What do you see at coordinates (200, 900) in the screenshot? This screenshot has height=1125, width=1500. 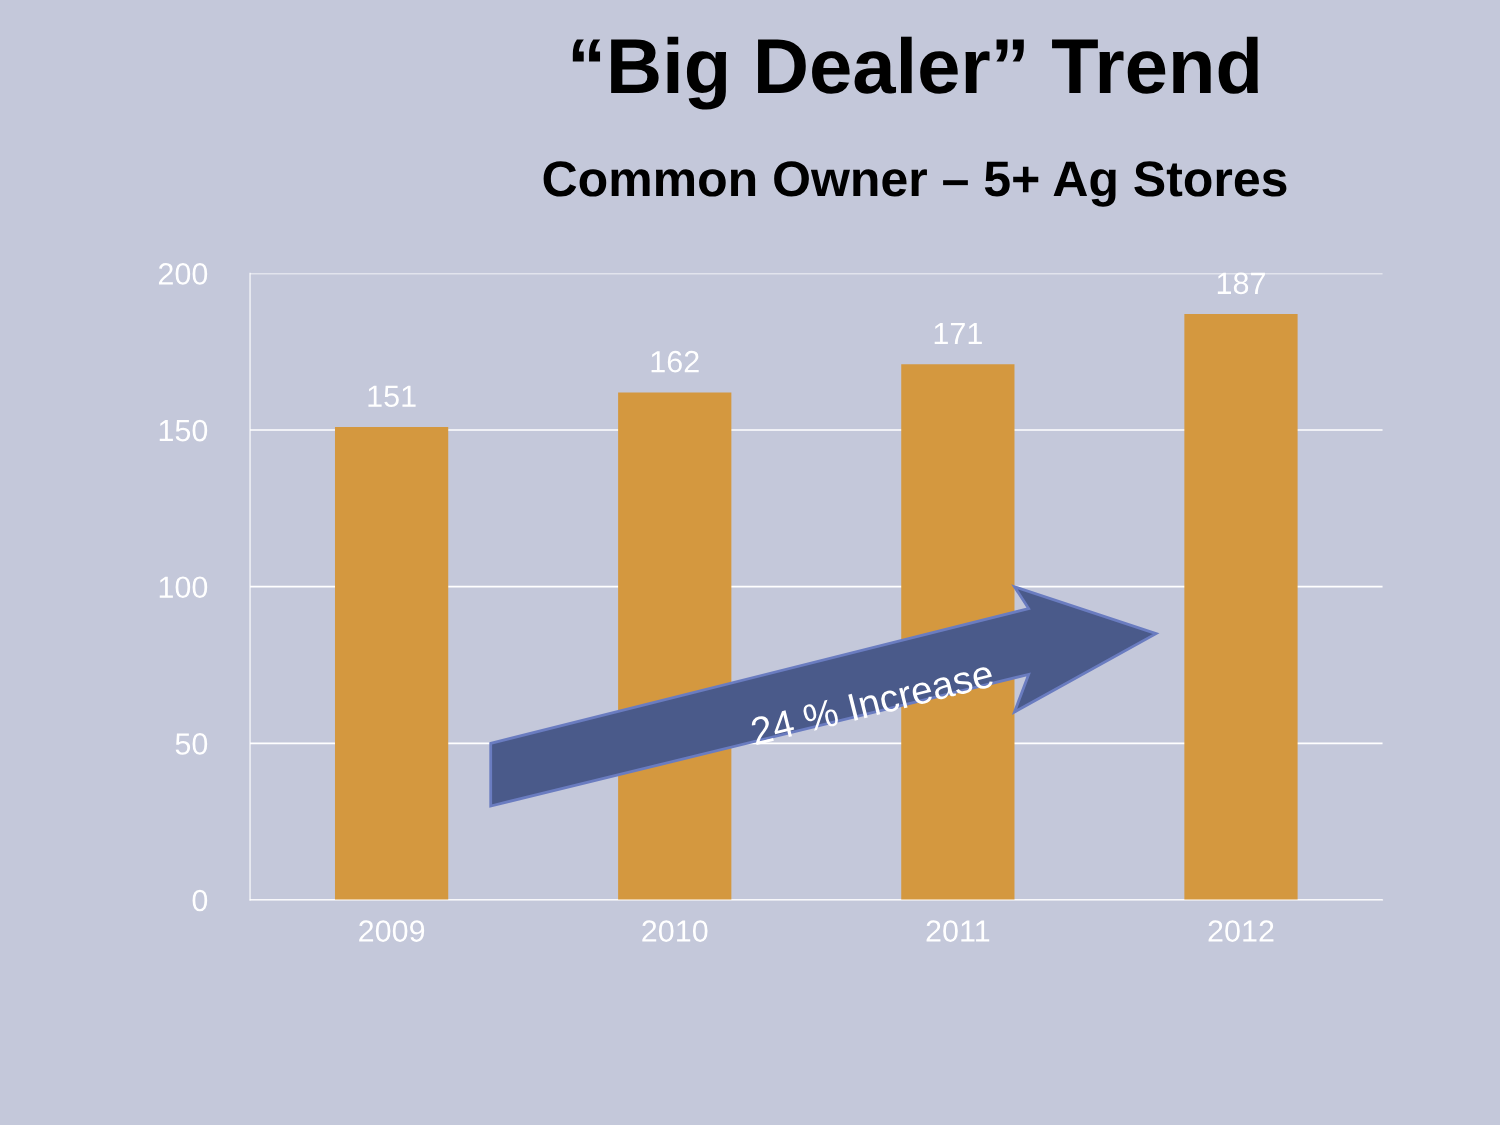 I see `y-tick-label: 0` at bounding box center [200, 900].